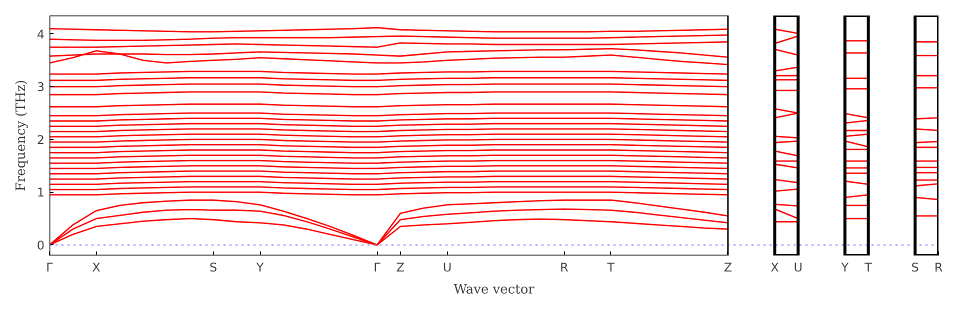 The image size is (958, 310). Describe the element at coordinates (21, 136) in the screenshot. I see `y-axis-title: Frequency (THz)` at that location.